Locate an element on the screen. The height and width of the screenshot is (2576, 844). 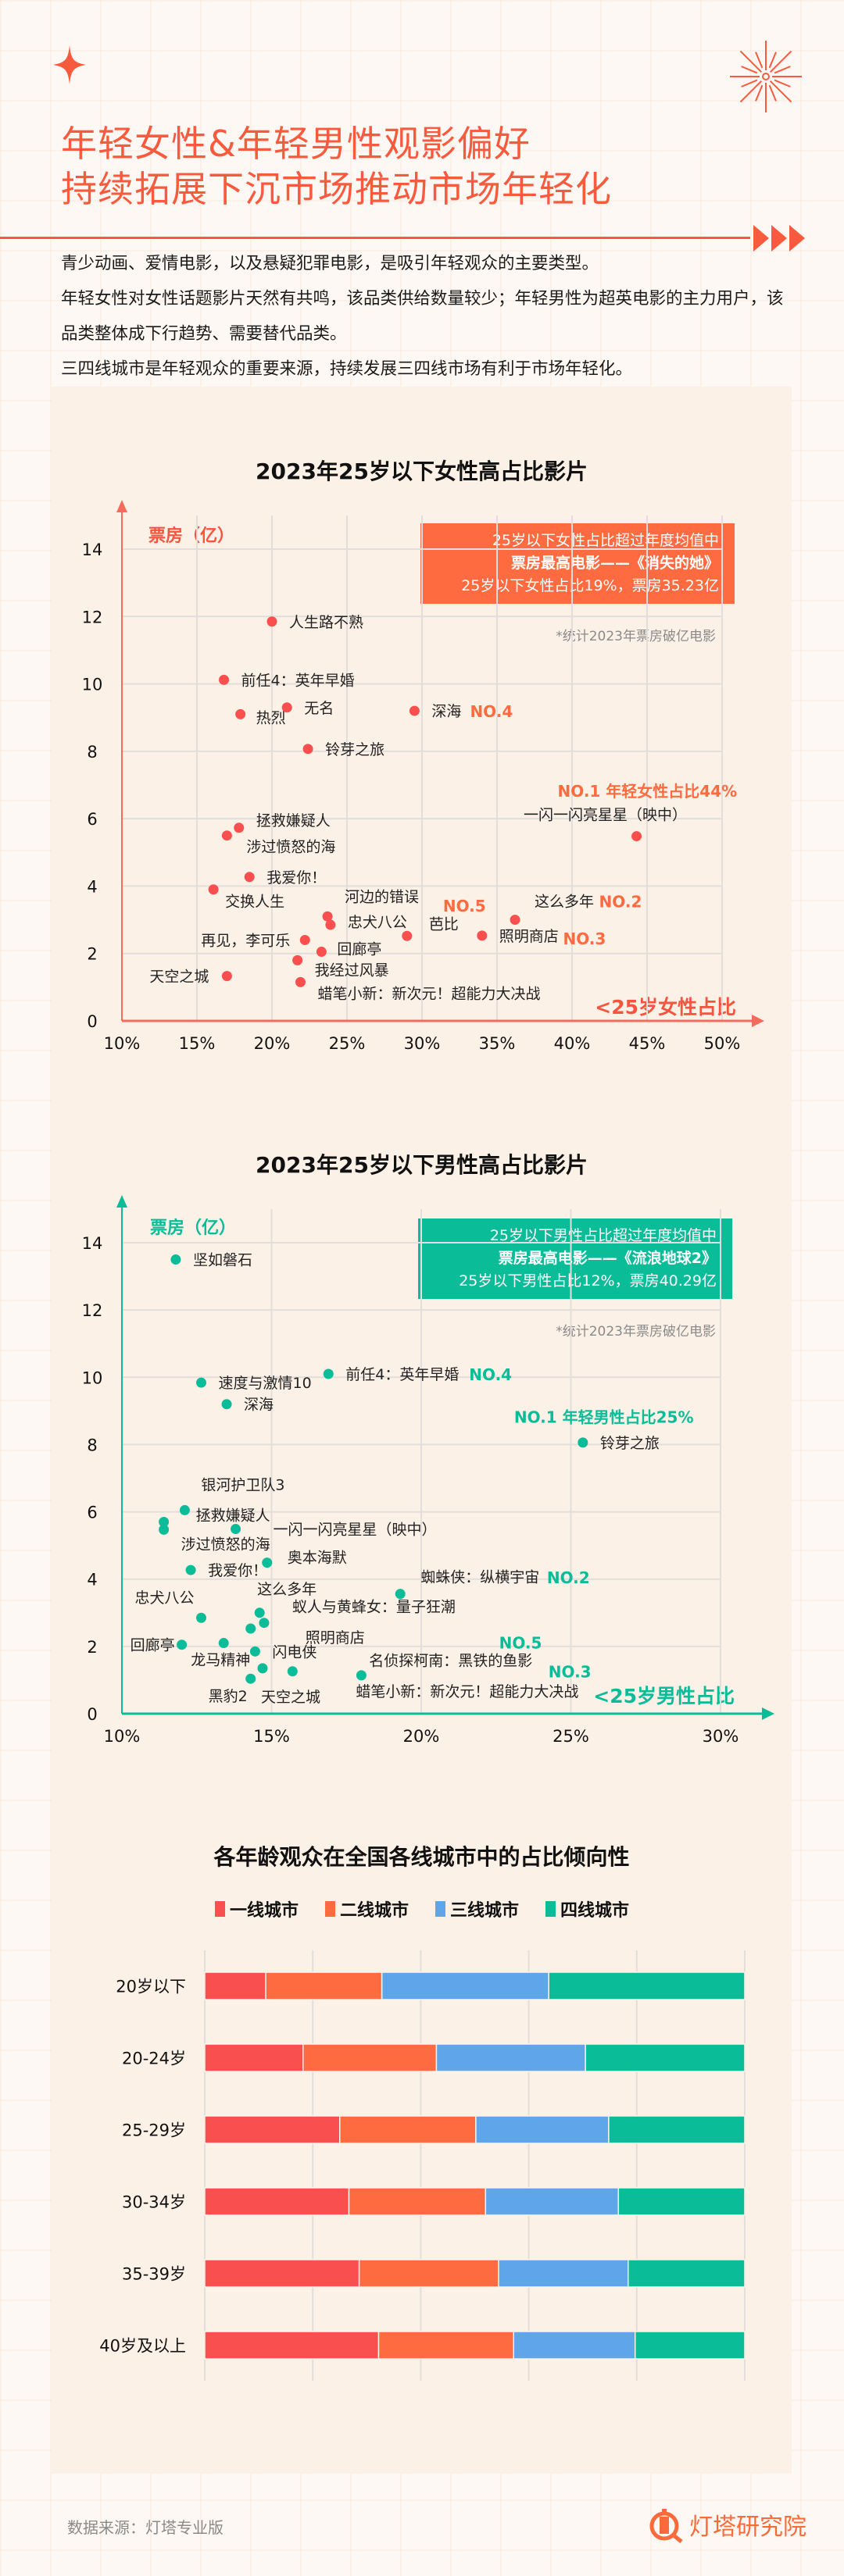
point-label: 奥本海默 is located at coordinates (317, 1558).